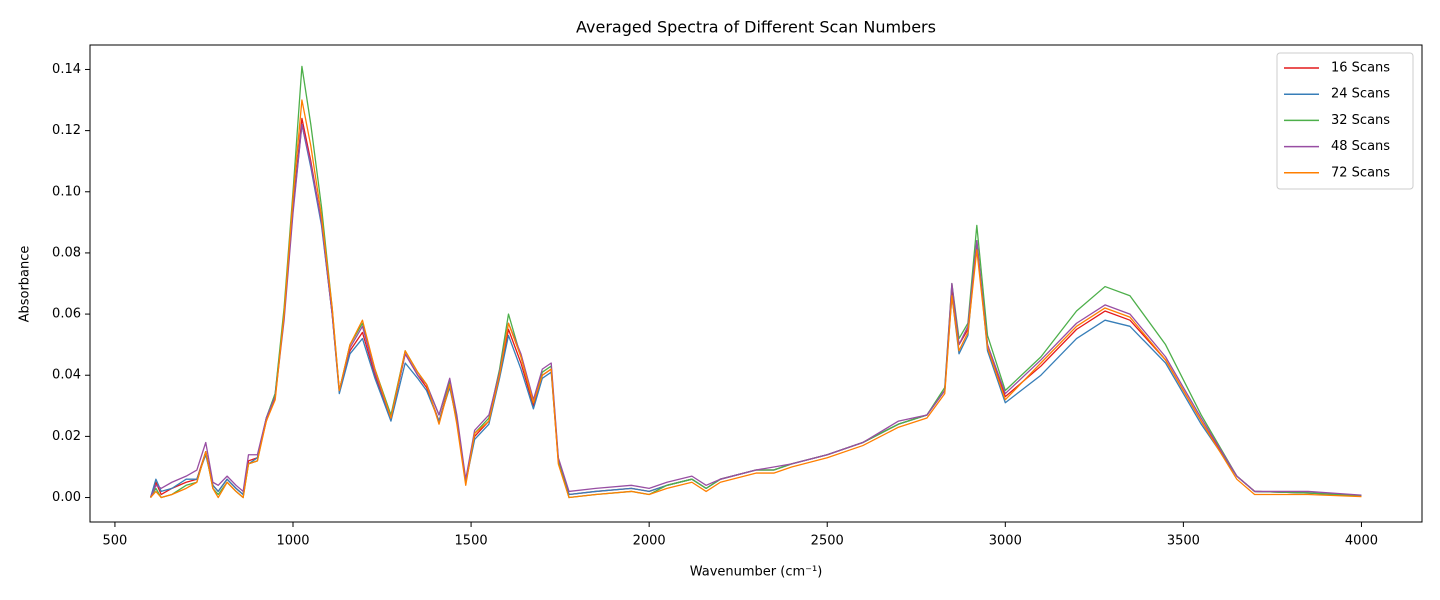 The width and height of the screenshot is (1440, 600). I want to click on y-tick-label: 0.10, so click(66, 191).